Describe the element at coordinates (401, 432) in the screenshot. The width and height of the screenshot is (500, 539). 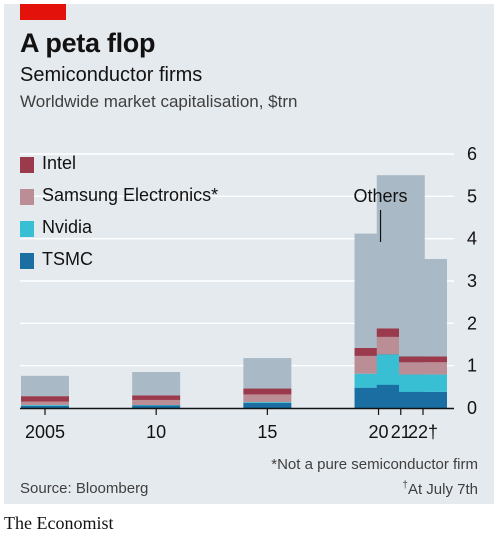
I see `x-tick-label: 21` at that location.